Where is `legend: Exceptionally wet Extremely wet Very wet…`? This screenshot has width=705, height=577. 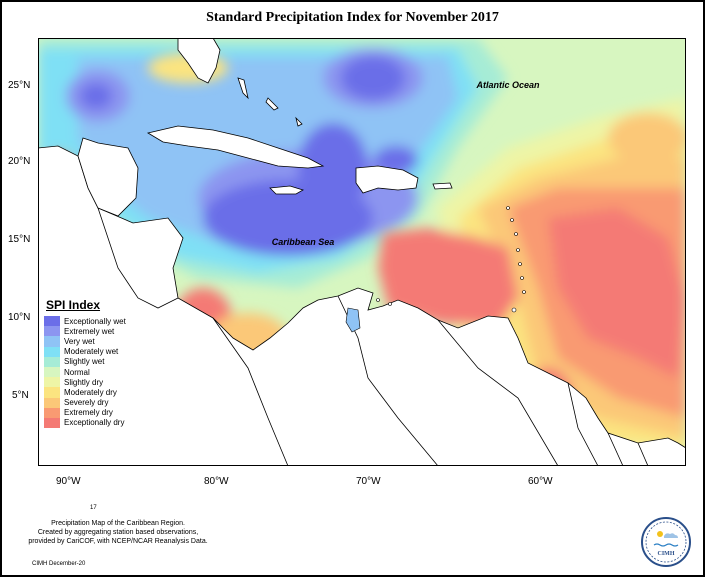
legend: Exceptionally wet Extremely wet Very wet… is located at coordinates (85, 372).